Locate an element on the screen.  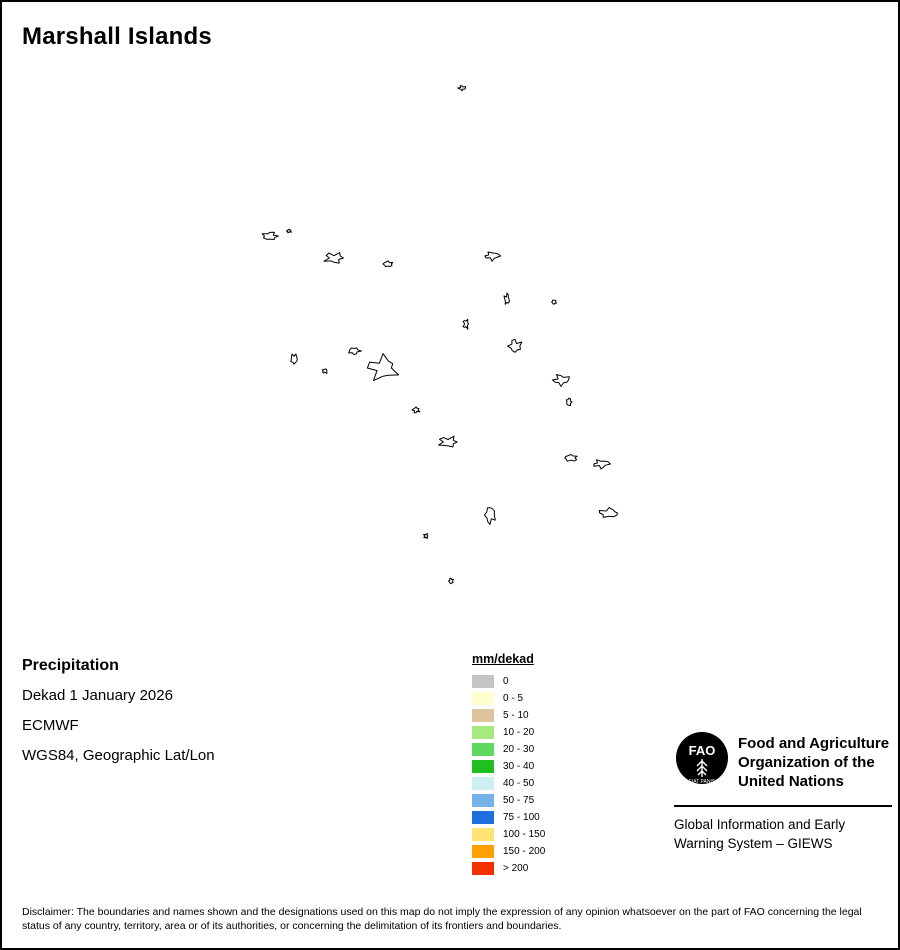
legend-row: 10 - 20 is located at coordinates (508, 732).